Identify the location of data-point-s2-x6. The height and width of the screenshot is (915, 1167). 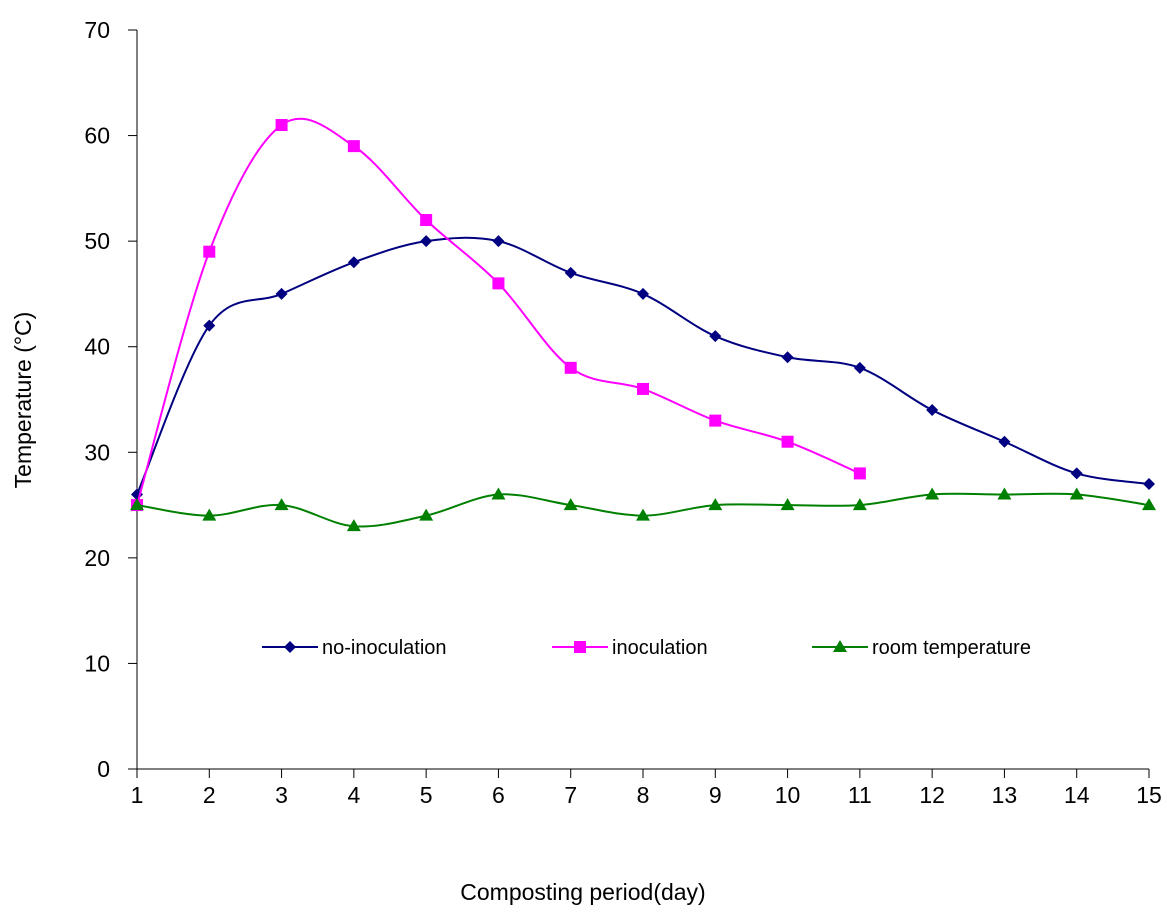
(498, 493).